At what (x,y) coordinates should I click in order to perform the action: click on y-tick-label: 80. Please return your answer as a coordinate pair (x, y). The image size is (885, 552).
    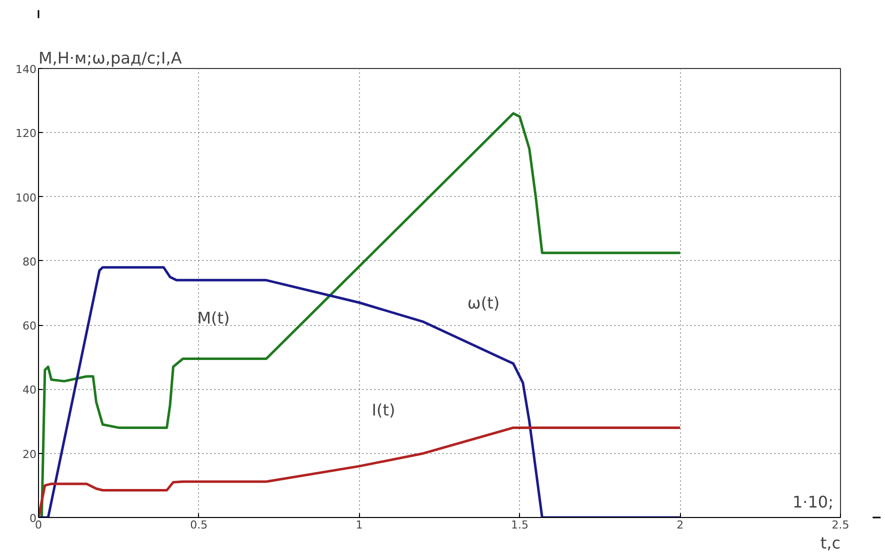
    Looking at the image, I should click on (29, 261).